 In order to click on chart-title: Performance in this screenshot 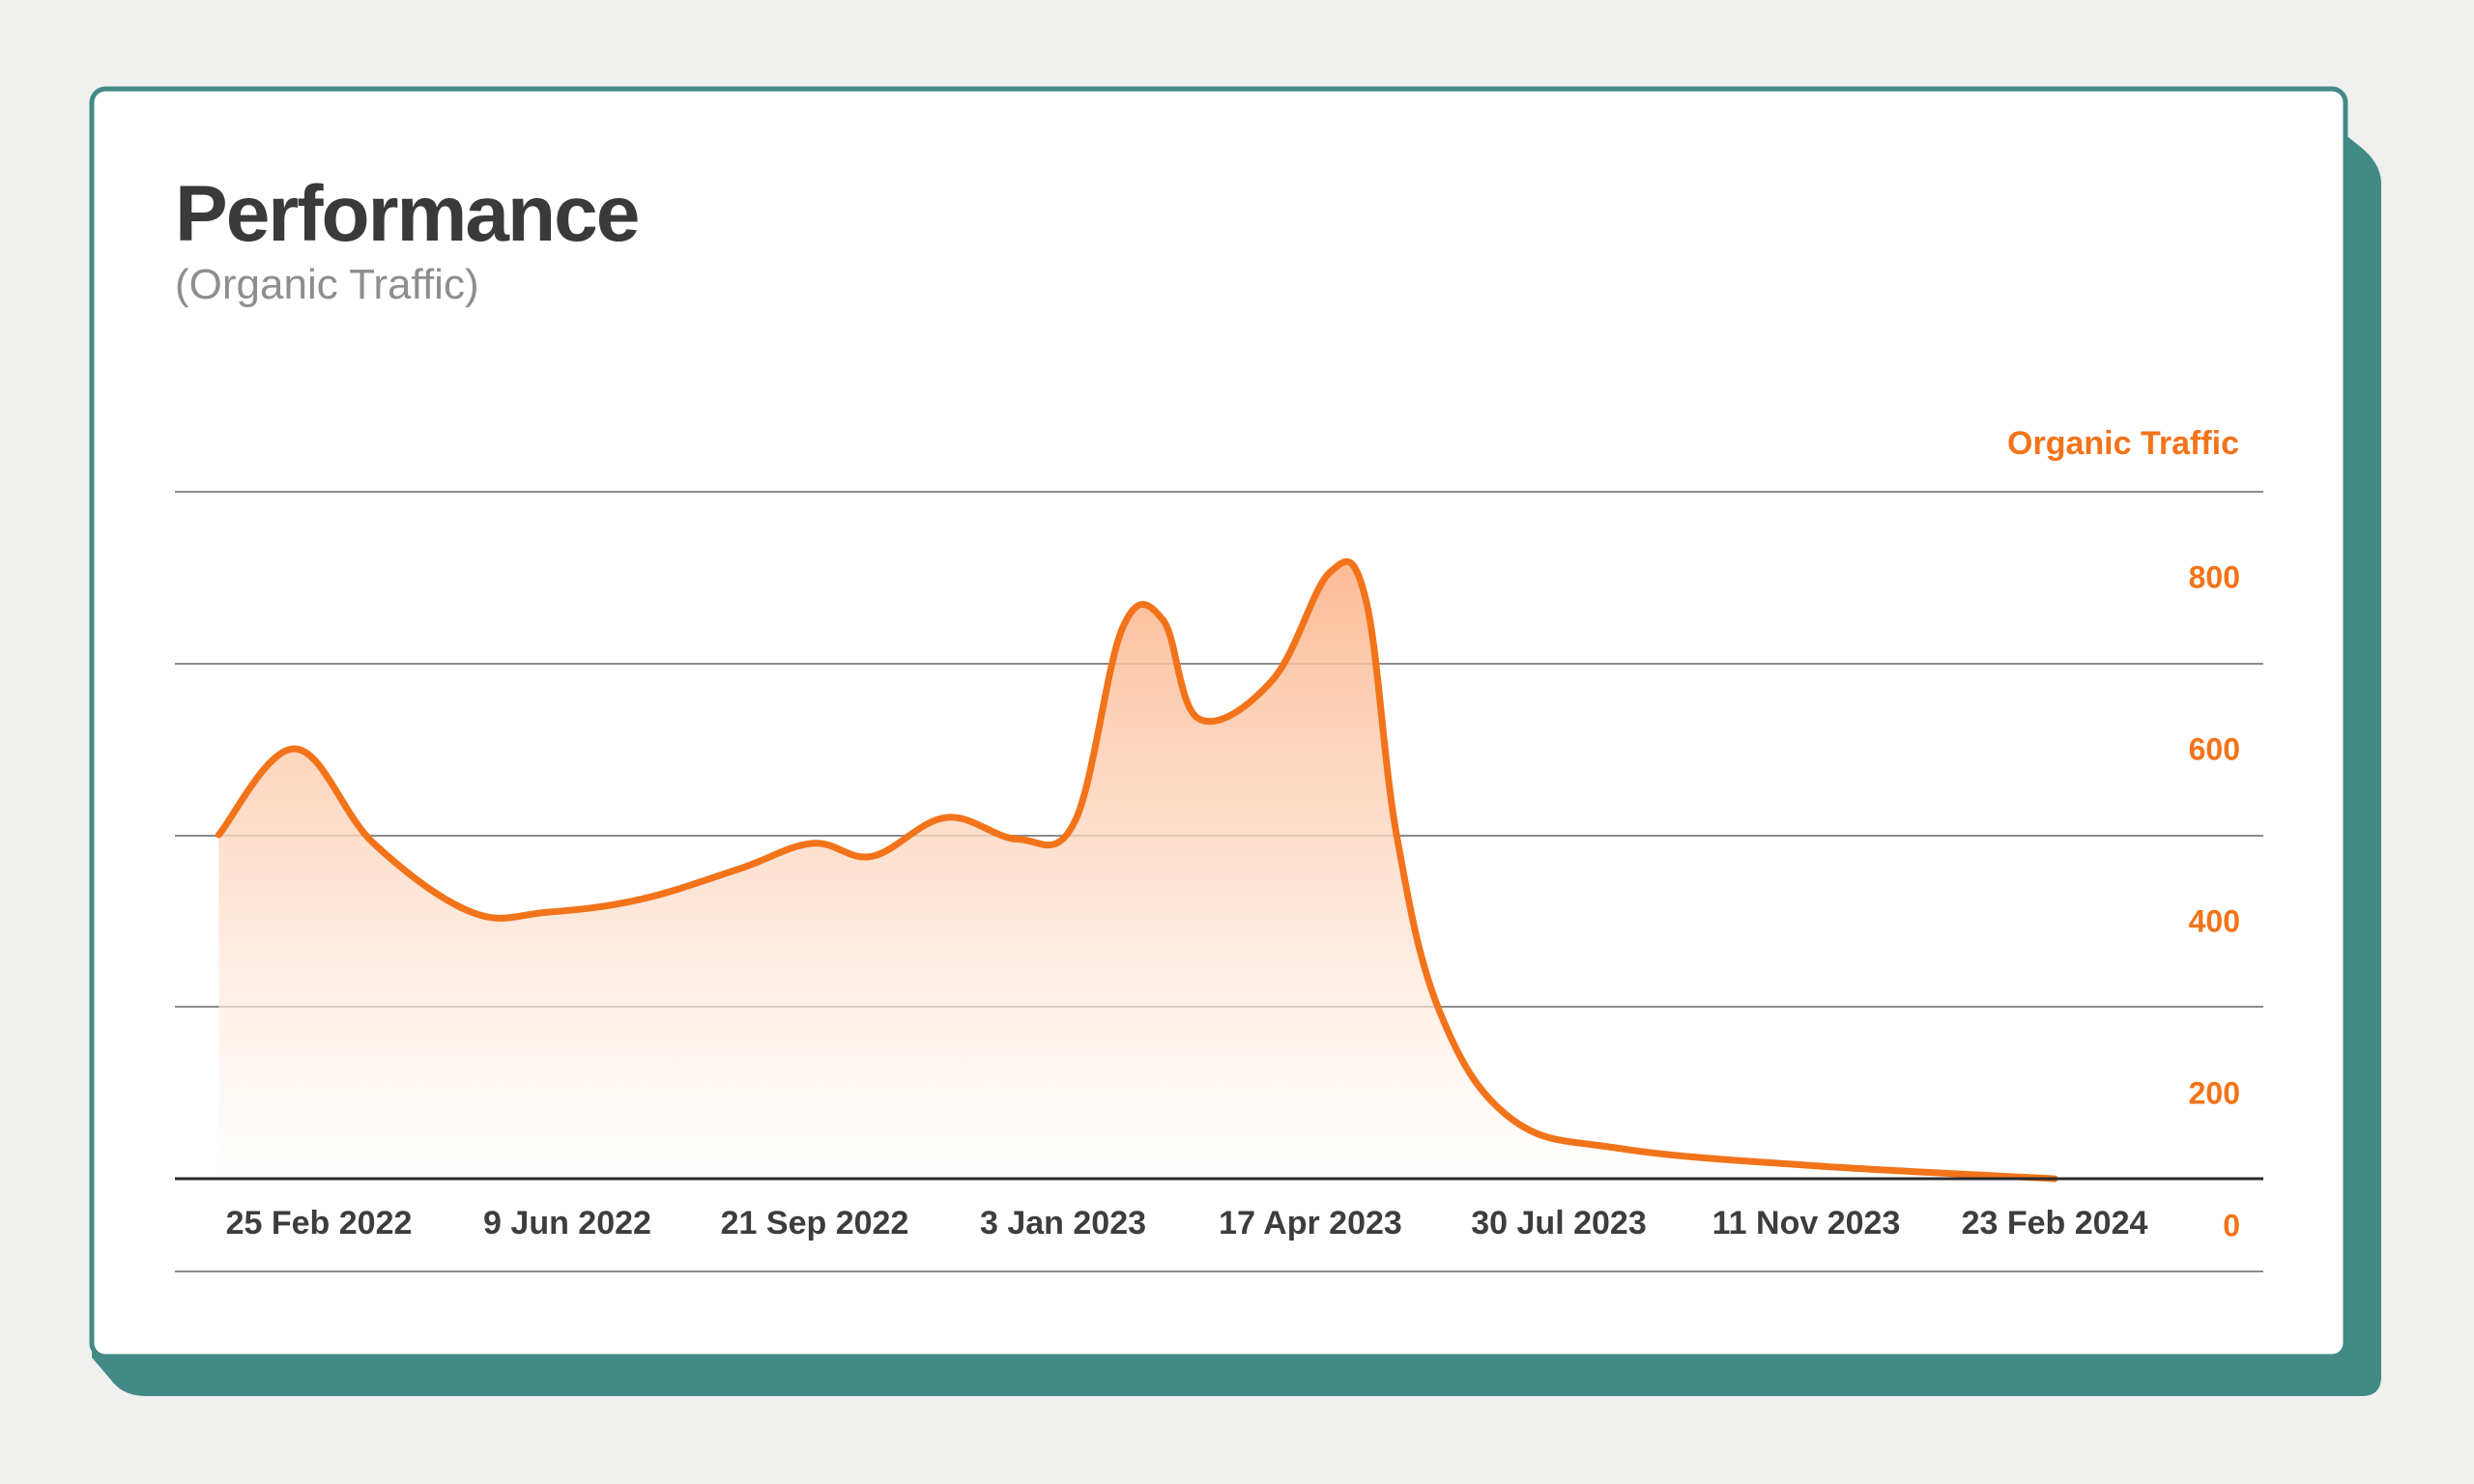, I will do `click(408, 214)`.